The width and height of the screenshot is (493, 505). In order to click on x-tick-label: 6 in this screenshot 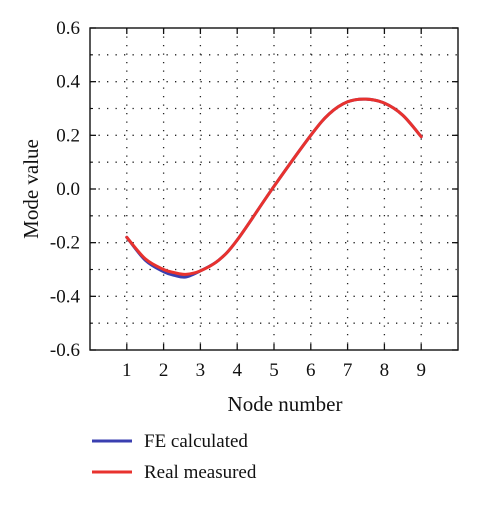, I will do `click(311, 370)`.